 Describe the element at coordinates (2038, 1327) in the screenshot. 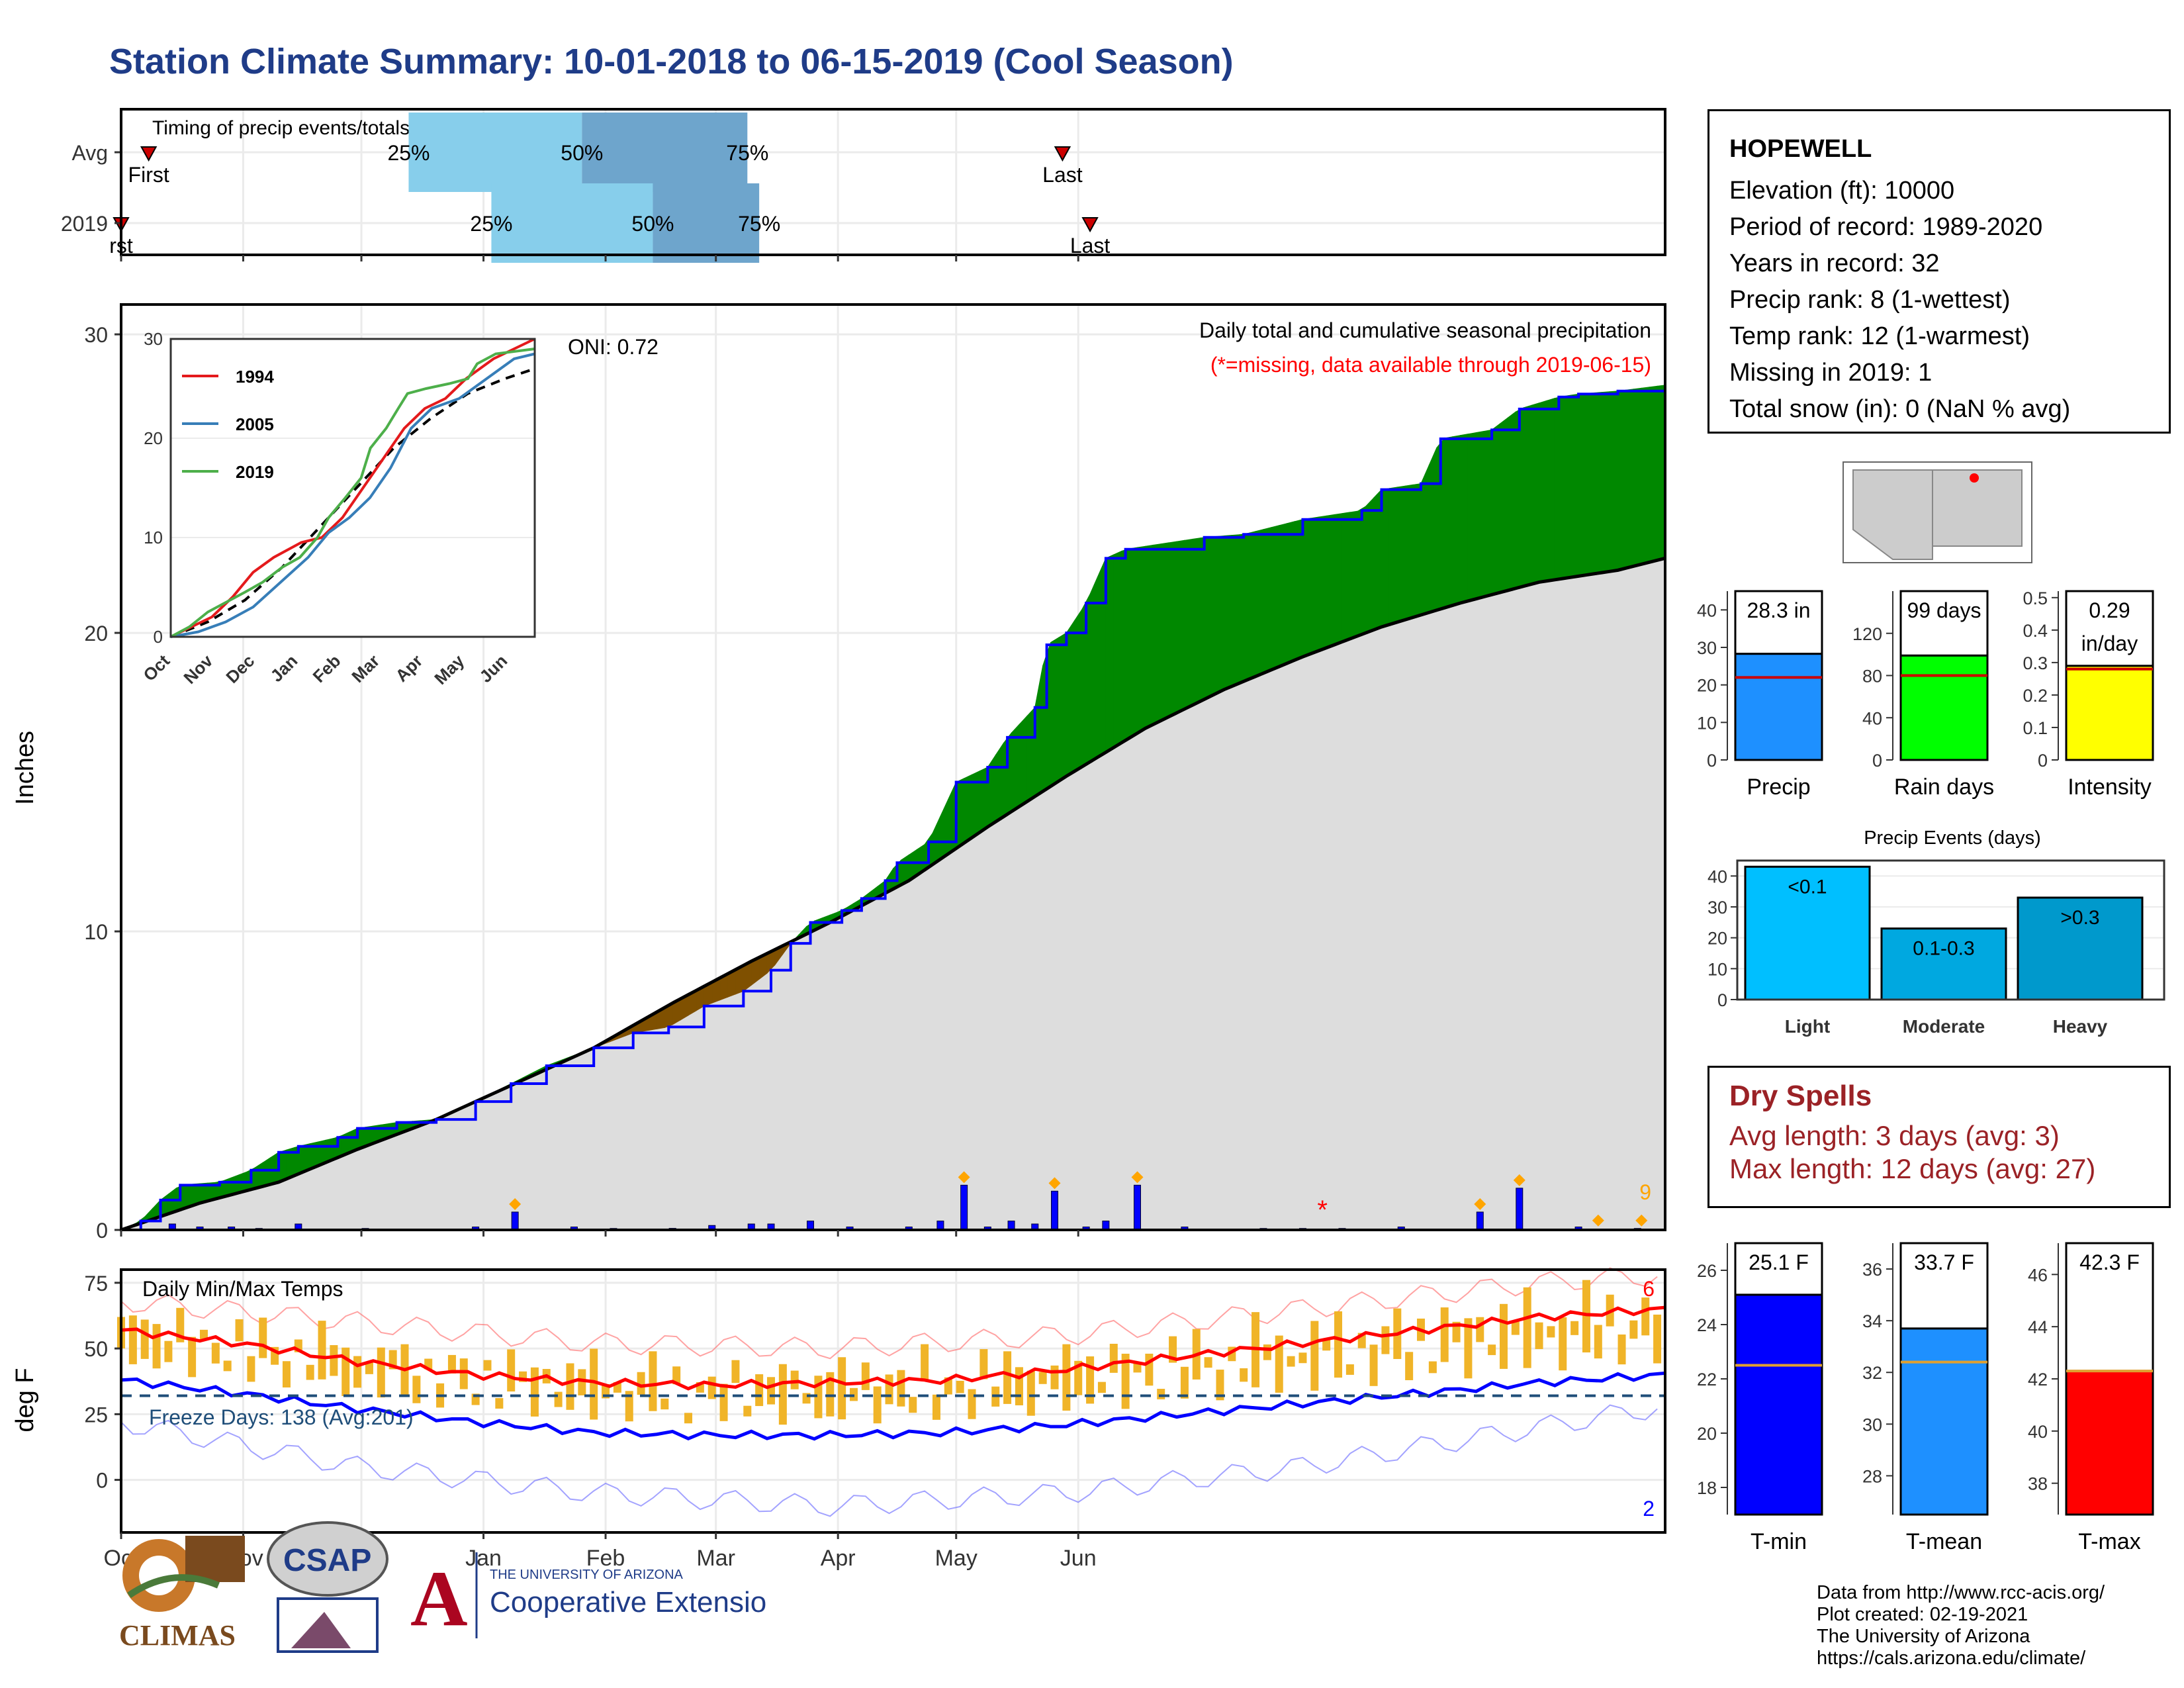

I see `temp-bars-ytick-2-3: 44` at that location.